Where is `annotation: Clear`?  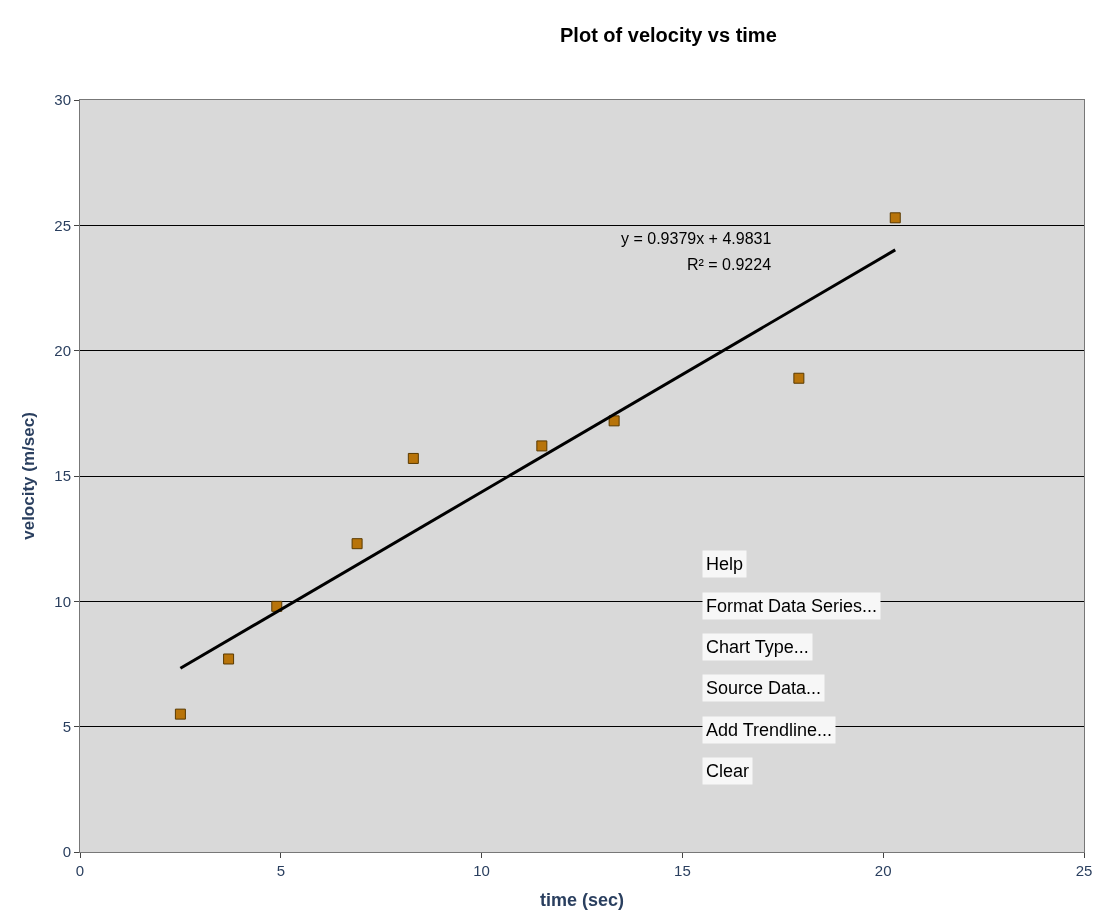
annotation: Clear is located at coordinates (728, 771).